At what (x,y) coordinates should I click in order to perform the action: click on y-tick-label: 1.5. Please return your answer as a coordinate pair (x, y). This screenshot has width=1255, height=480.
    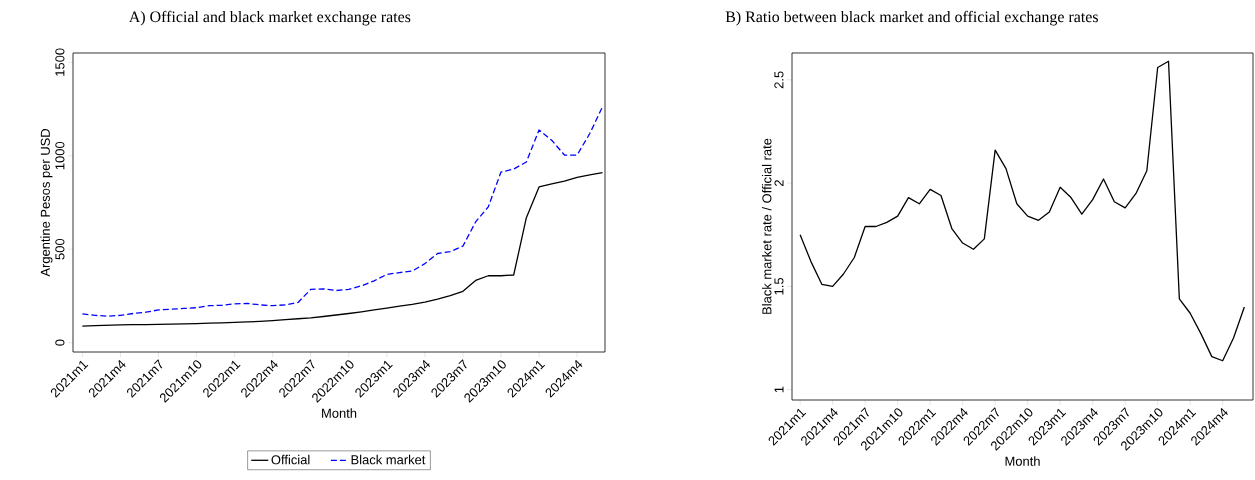
    Looking at the image, I should click on (779, 286).